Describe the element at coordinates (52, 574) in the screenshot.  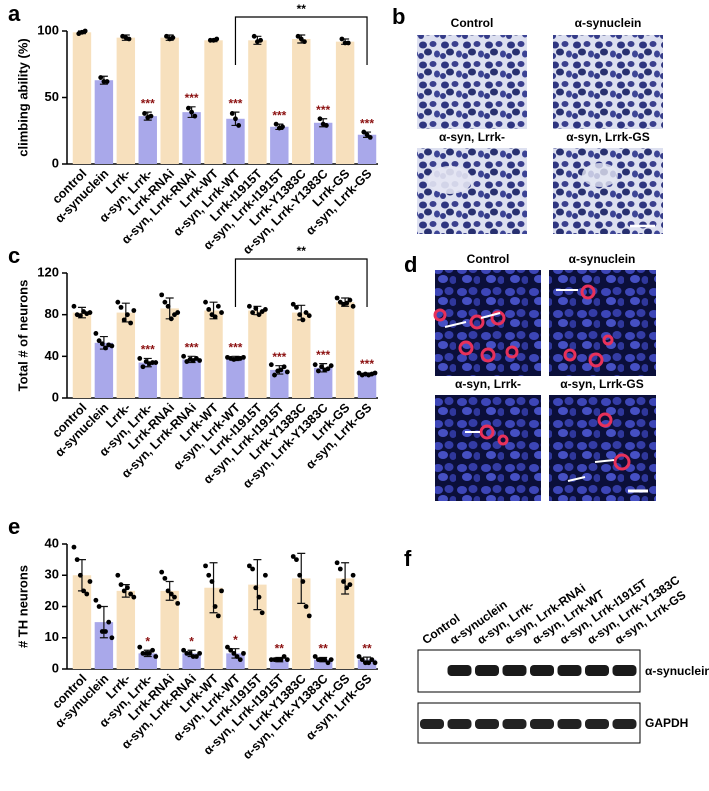
I see `y-tick-label: 30` at that location.